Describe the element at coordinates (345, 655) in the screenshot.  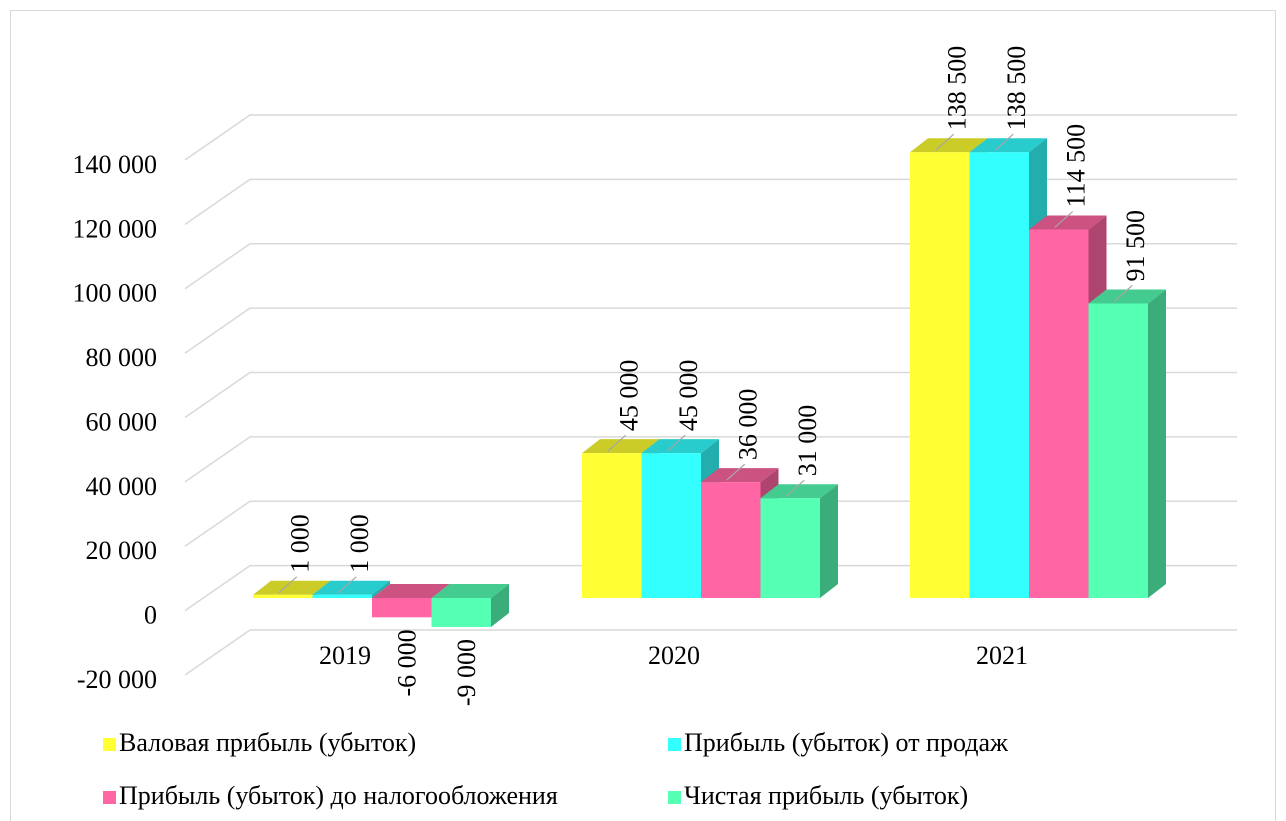
I see `x-tick-label: 2019` at that location.